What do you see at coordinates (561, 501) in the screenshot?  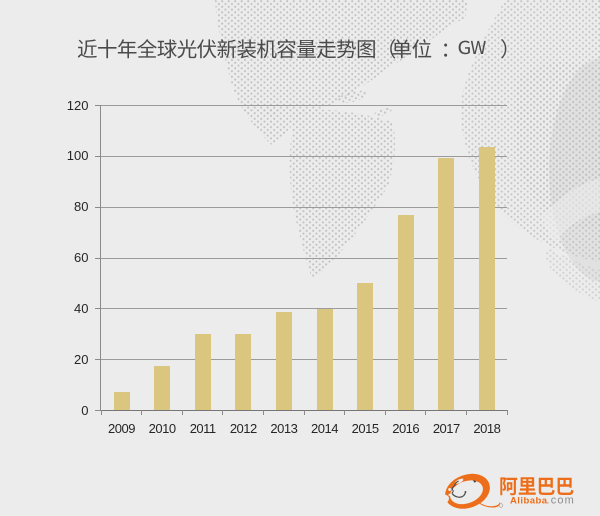 I see `svg-text: .com` at bounding box center [561, 501].